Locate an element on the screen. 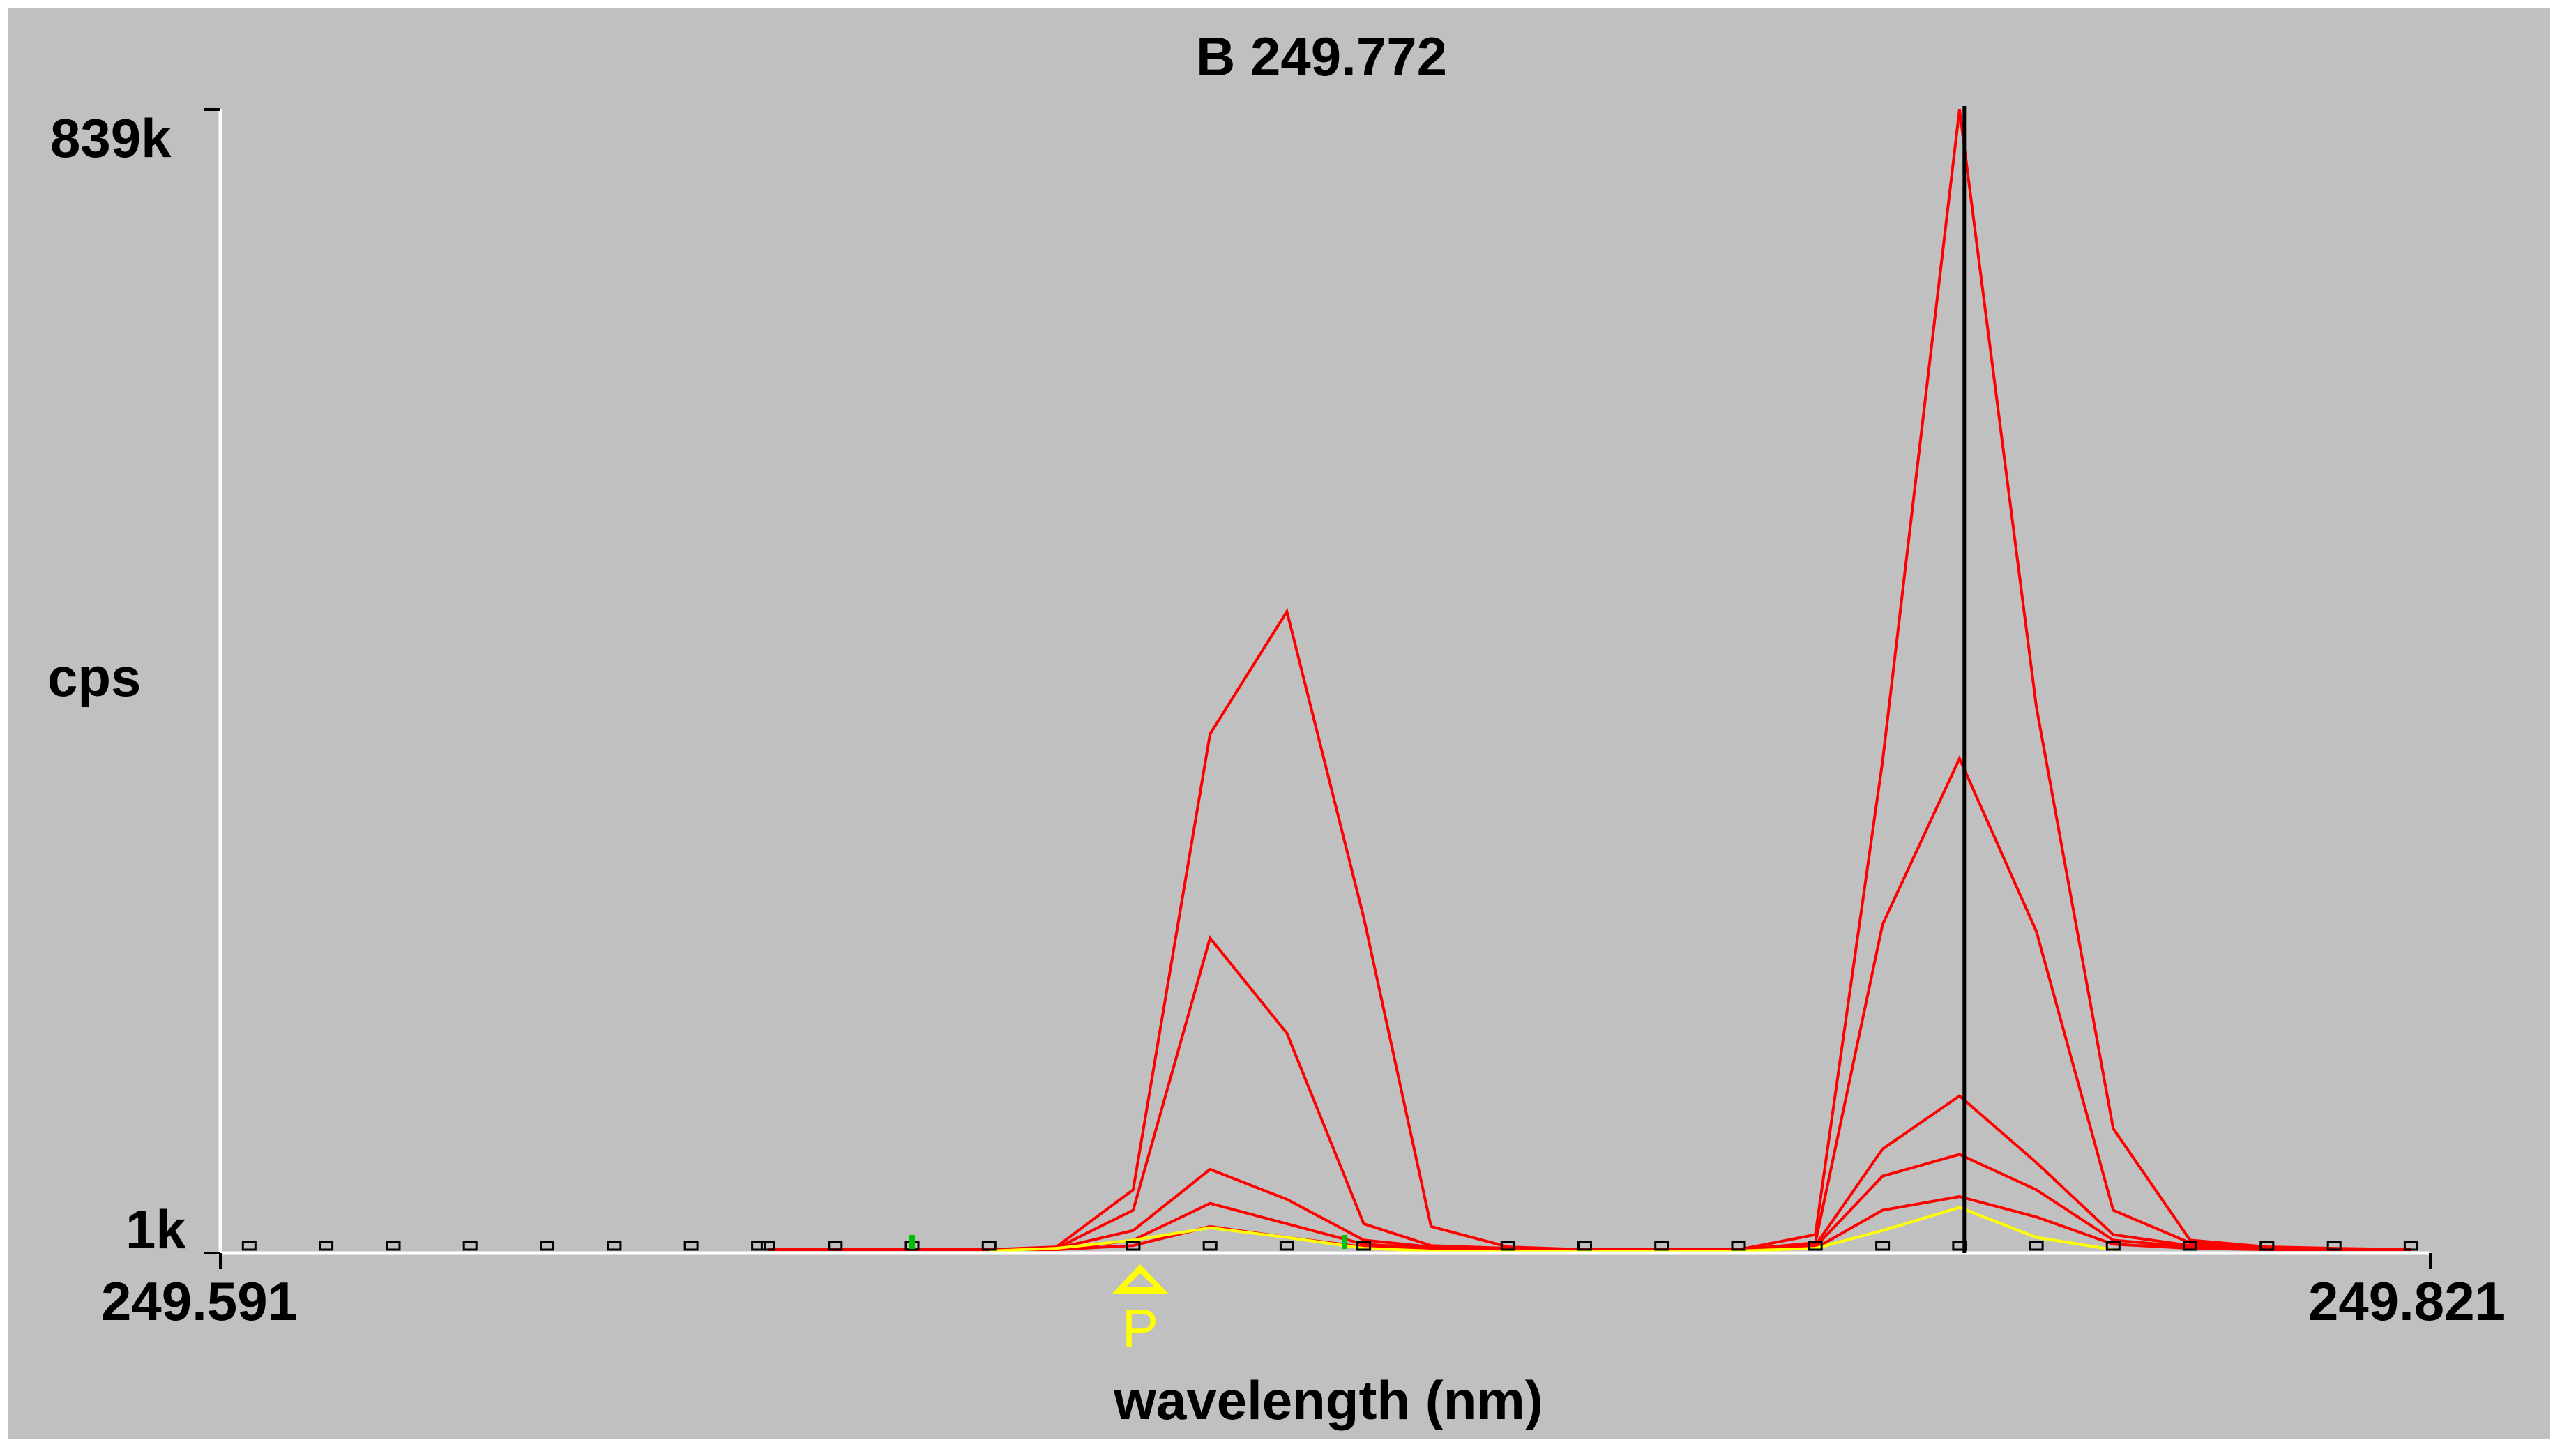  x-axis-label: wavelength (nm) is located at coordinates (1328, 1400).